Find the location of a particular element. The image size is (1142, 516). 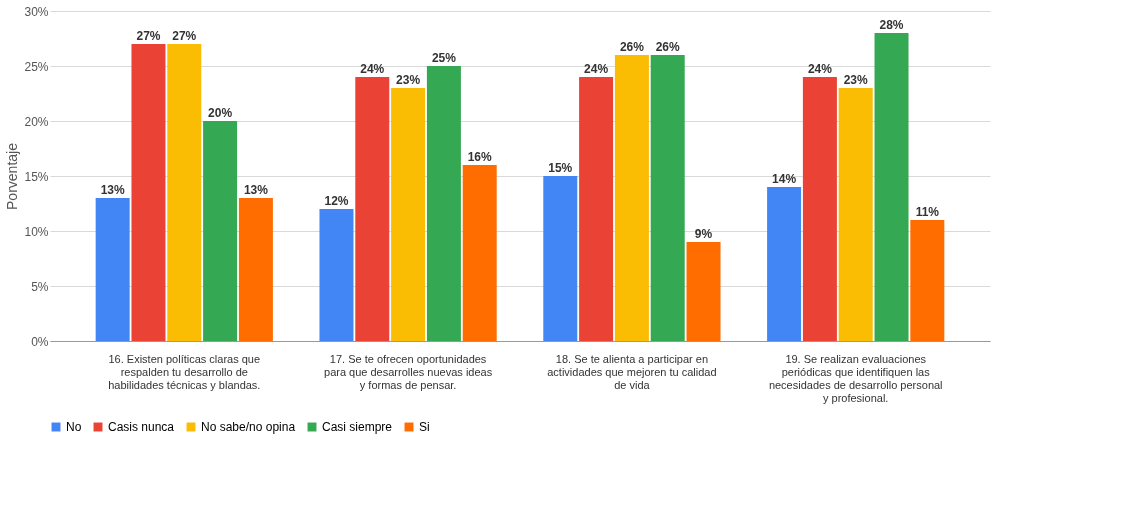

y-tick-label: 30% is located at coordinates (36, 11).